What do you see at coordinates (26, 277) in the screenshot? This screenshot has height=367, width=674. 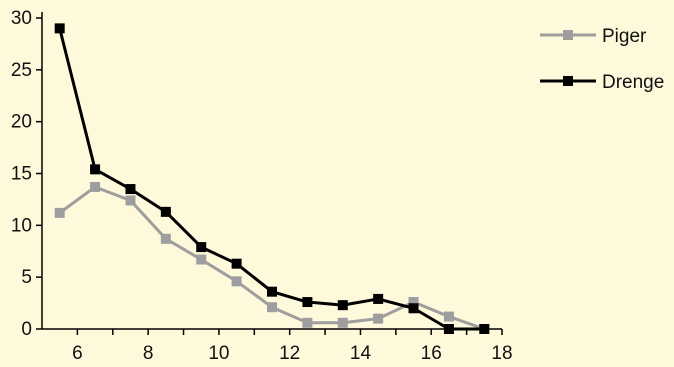 I see `y-tick-label: 5` at bounding box center [26, 277].